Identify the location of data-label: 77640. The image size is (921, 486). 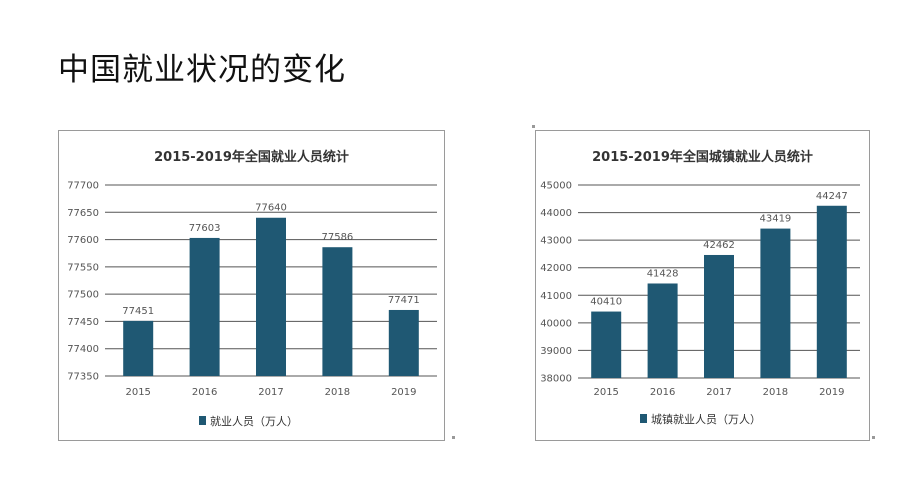
(271, 208).